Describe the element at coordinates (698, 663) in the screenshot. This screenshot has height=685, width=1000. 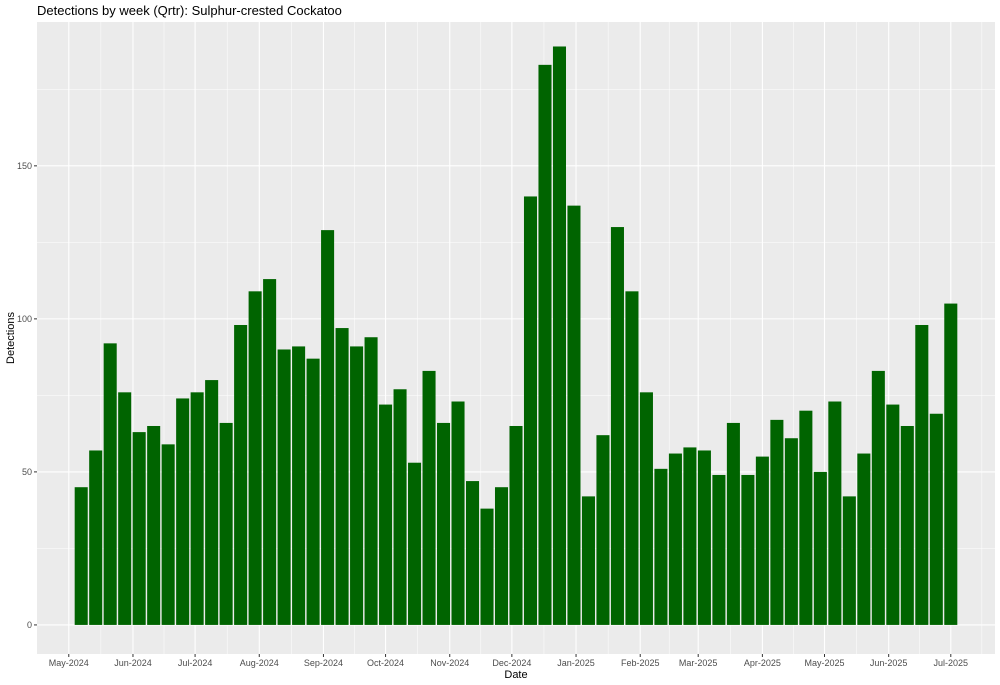
I see `x-tick-label: Mar-2025` at that location.